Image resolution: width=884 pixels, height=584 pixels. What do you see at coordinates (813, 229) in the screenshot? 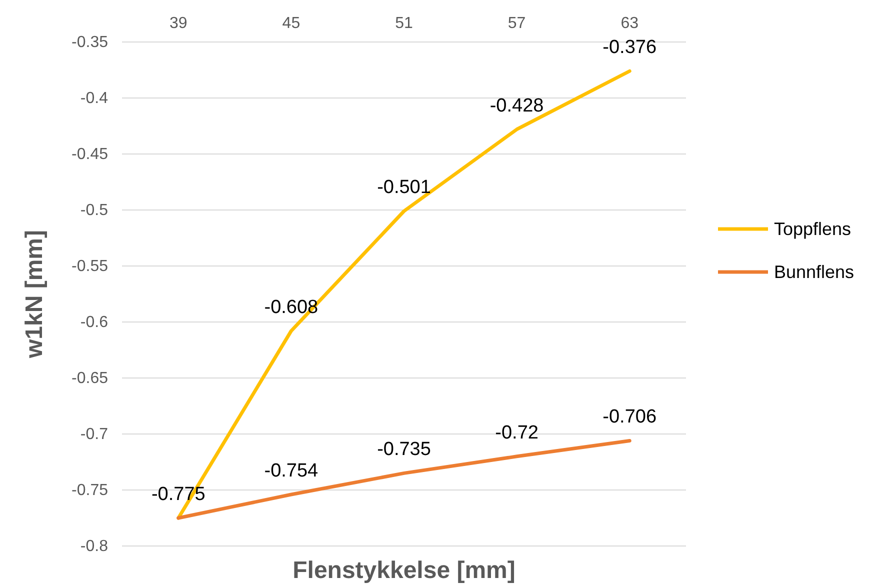
I see `legend-label: Toppflens` at bounding box center [813, 229].